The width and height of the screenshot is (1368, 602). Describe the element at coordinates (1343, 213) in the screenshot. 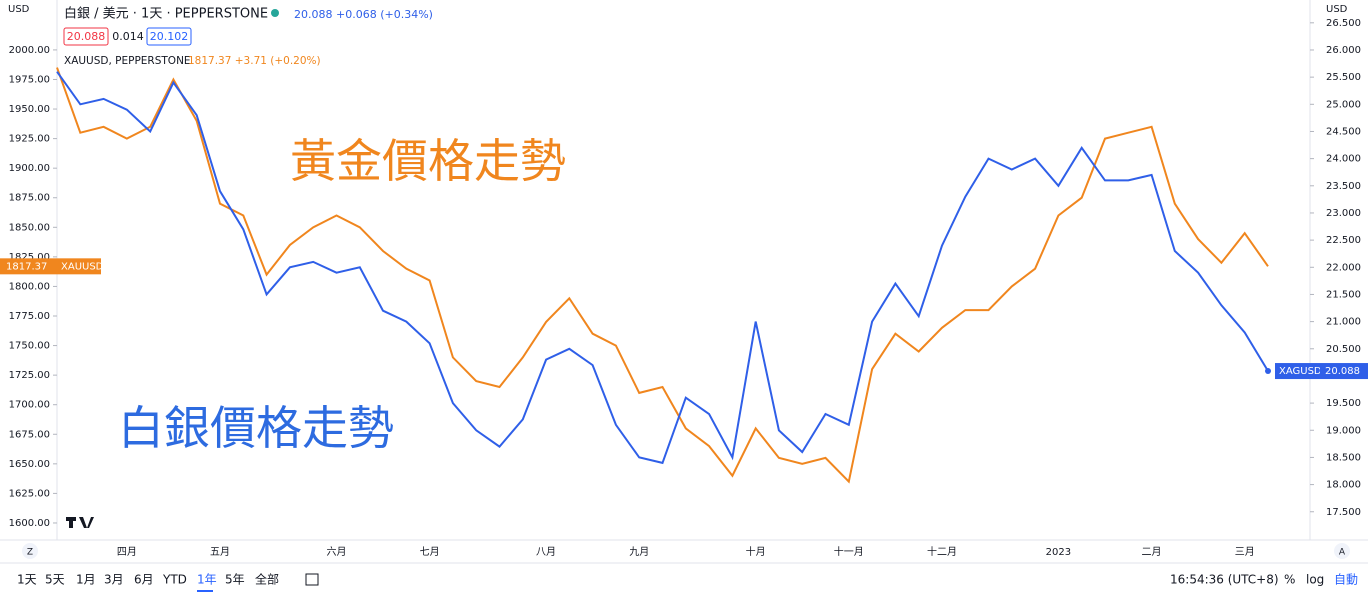

I see `y2-tick-label: 23.000` at that location.